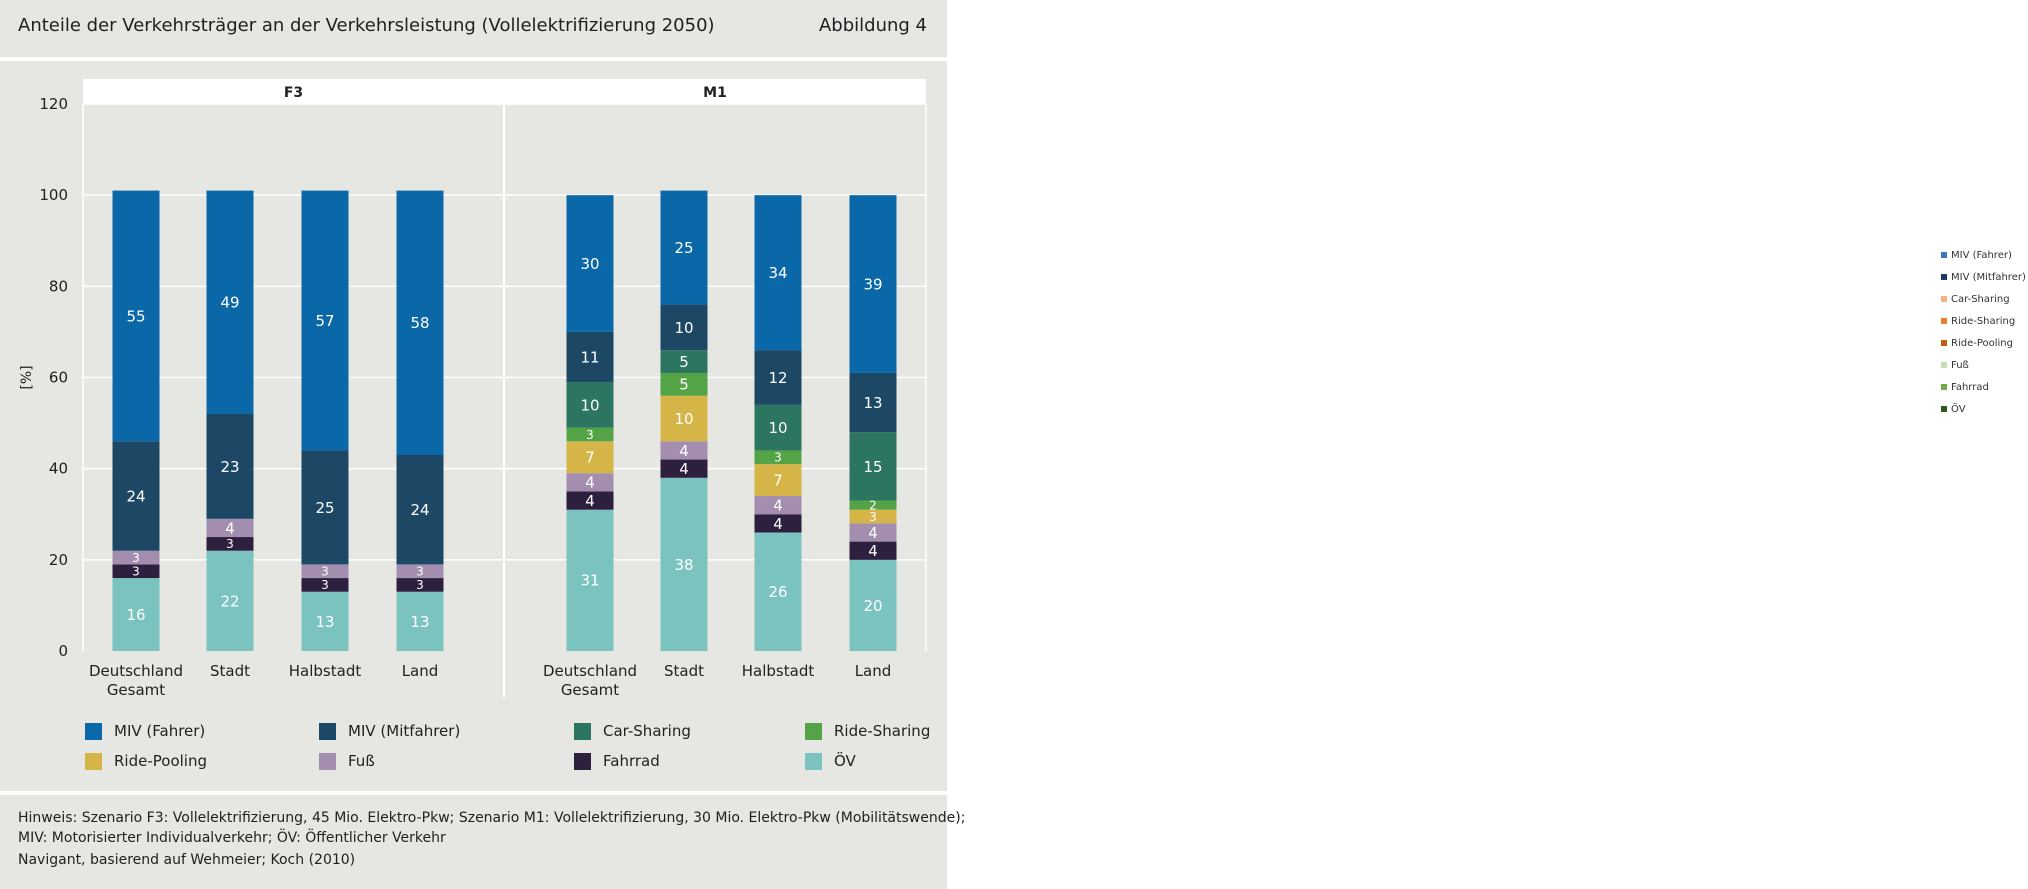  Describe the element at coordinates (590, 458) in the screenshot. I see `data-label: 7` at that location.